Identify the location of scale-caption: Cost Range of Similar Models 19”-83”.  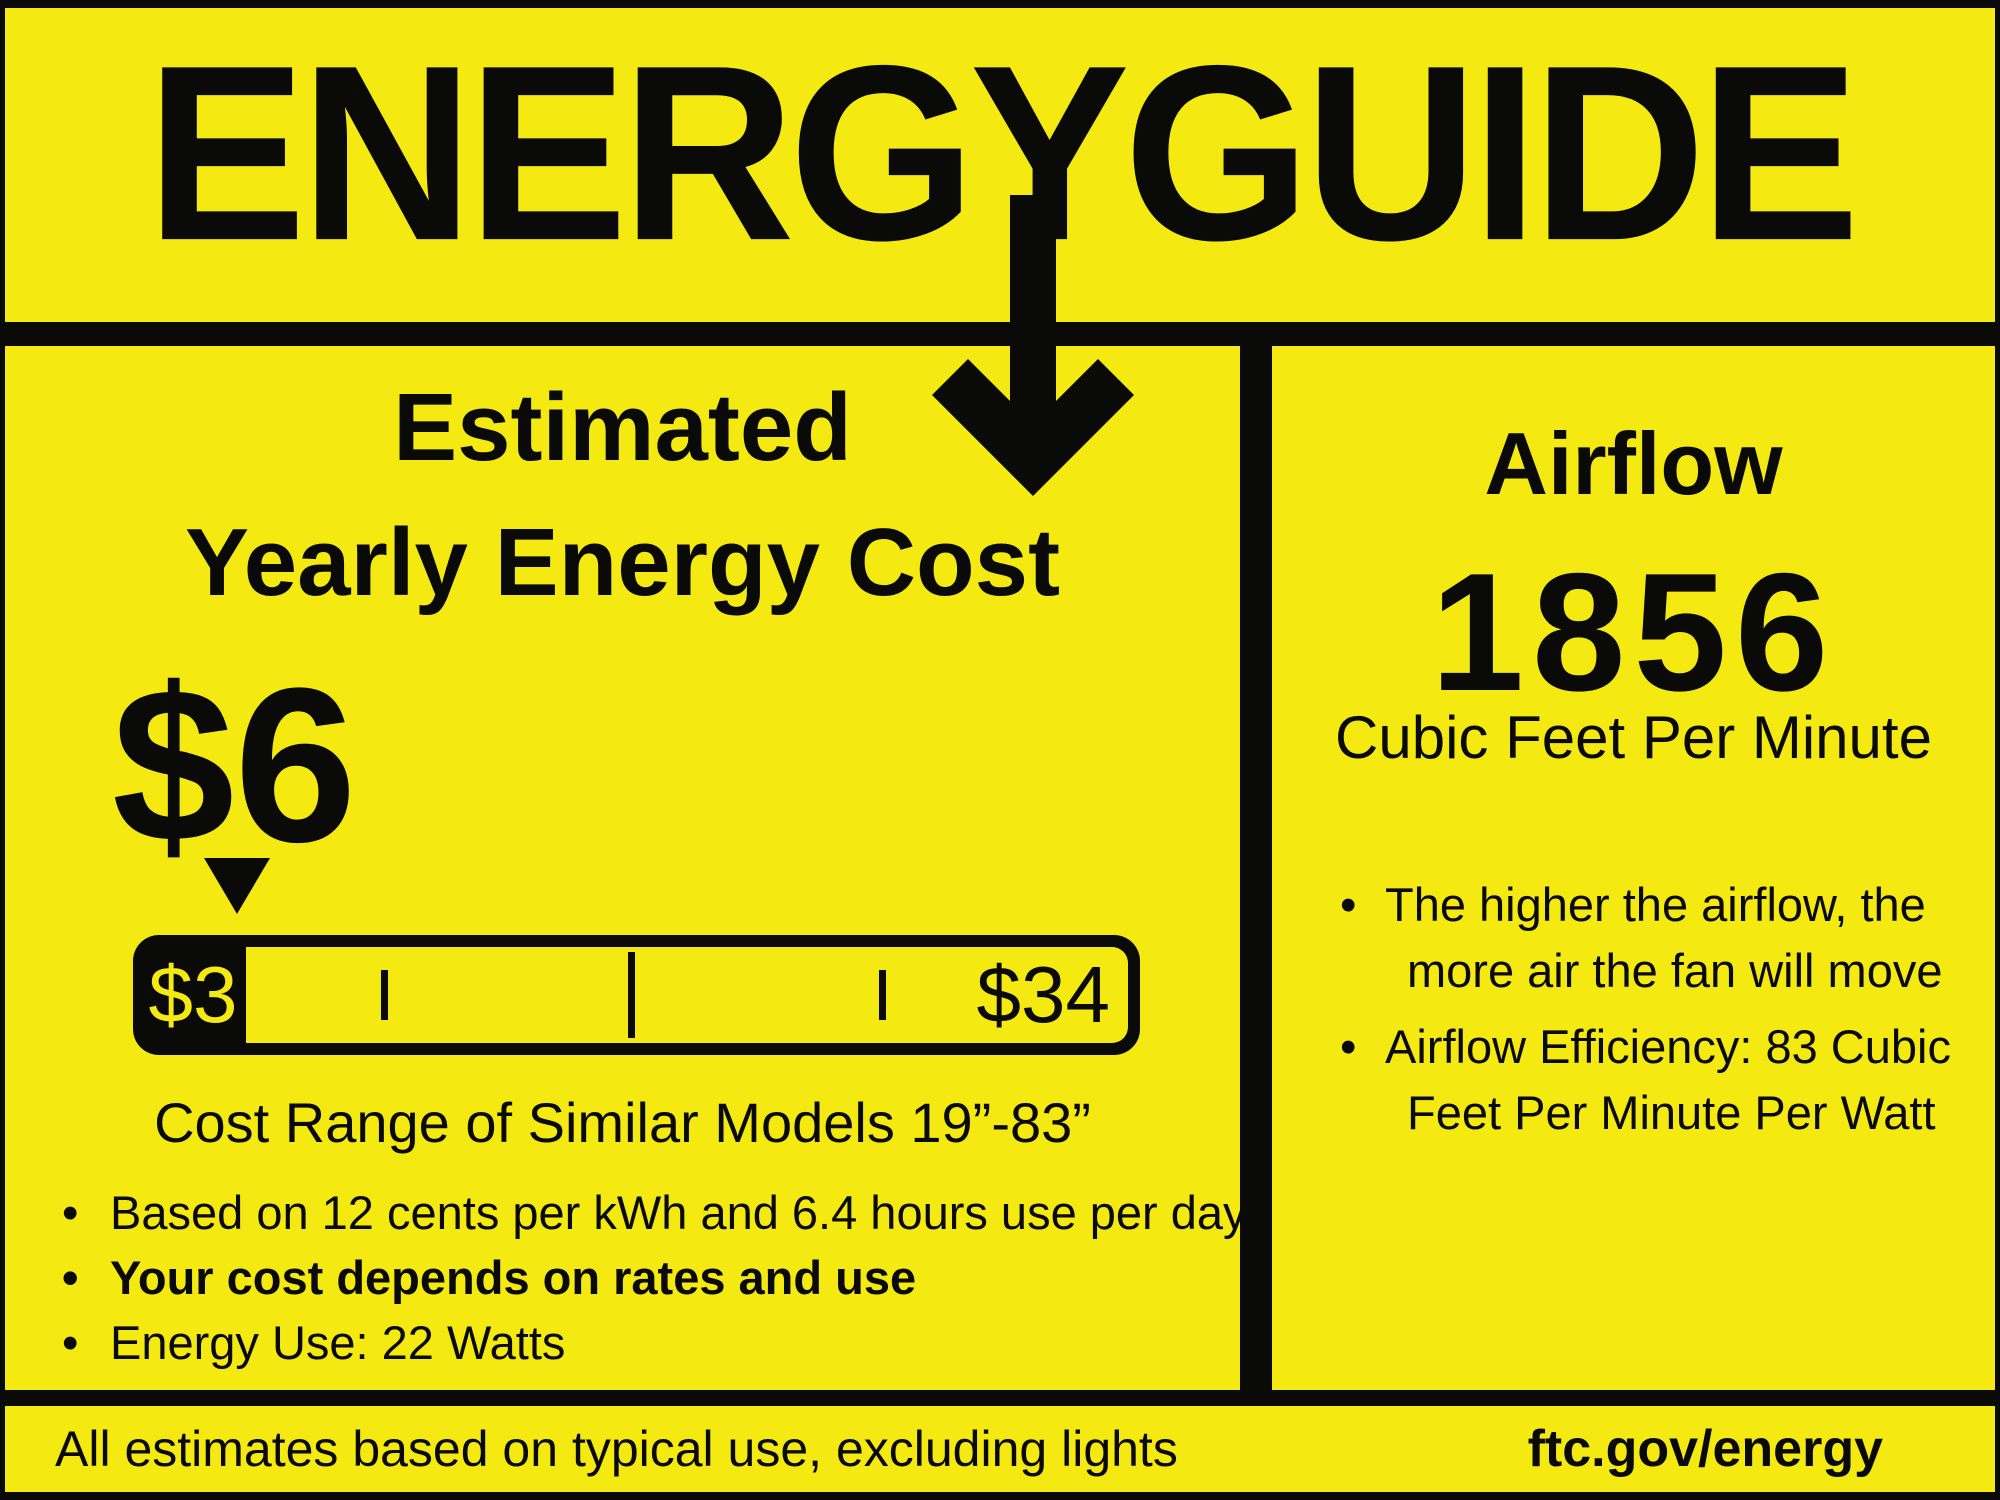
(622, 1122).